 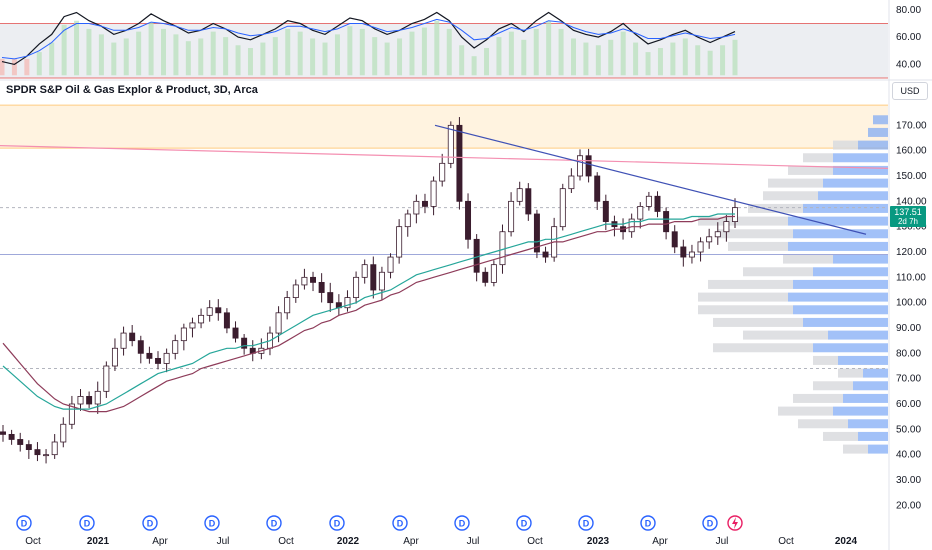 I want to click on price-tag-countdown: 2d 7h, so click(x=908, y=221).